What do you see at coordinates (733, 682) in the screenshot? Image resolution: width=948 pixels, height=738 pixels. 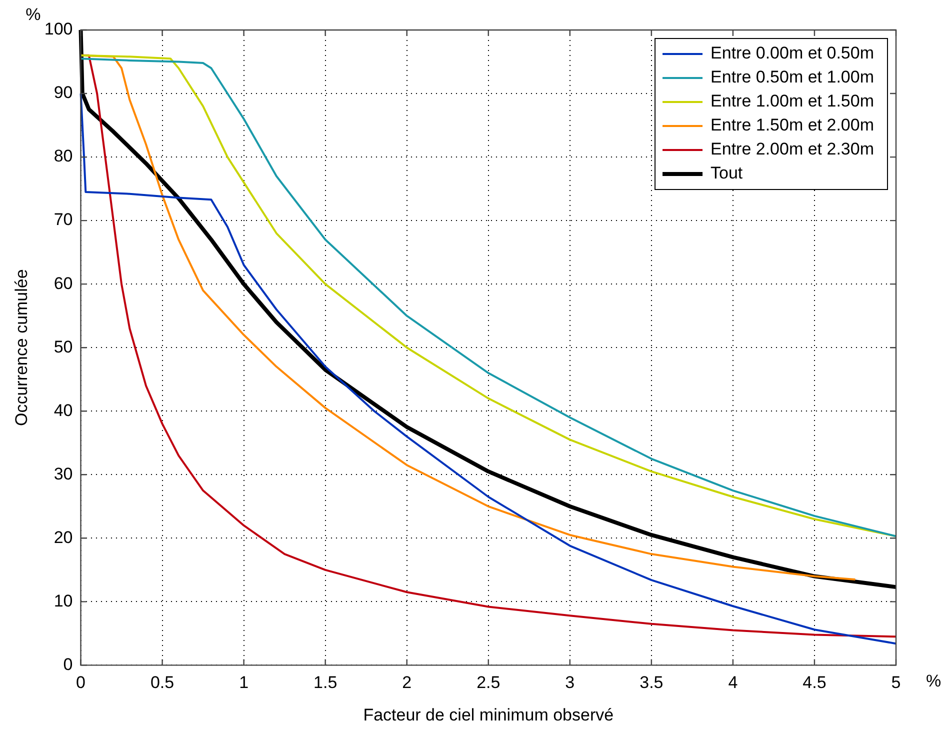 I see `x-tick-label: 4` at bounding box center [733, 682].